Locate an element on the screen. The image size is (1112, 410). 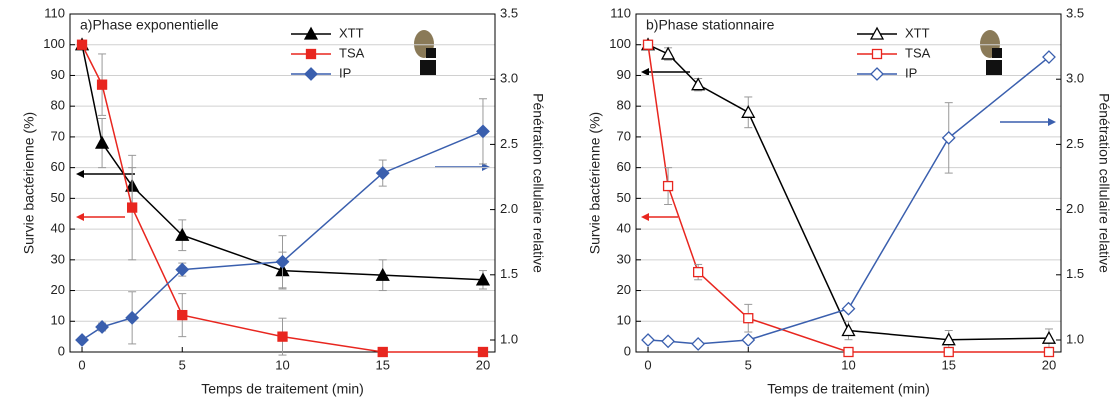
y-tick-label: 60 is located at coordinates (58, 166).